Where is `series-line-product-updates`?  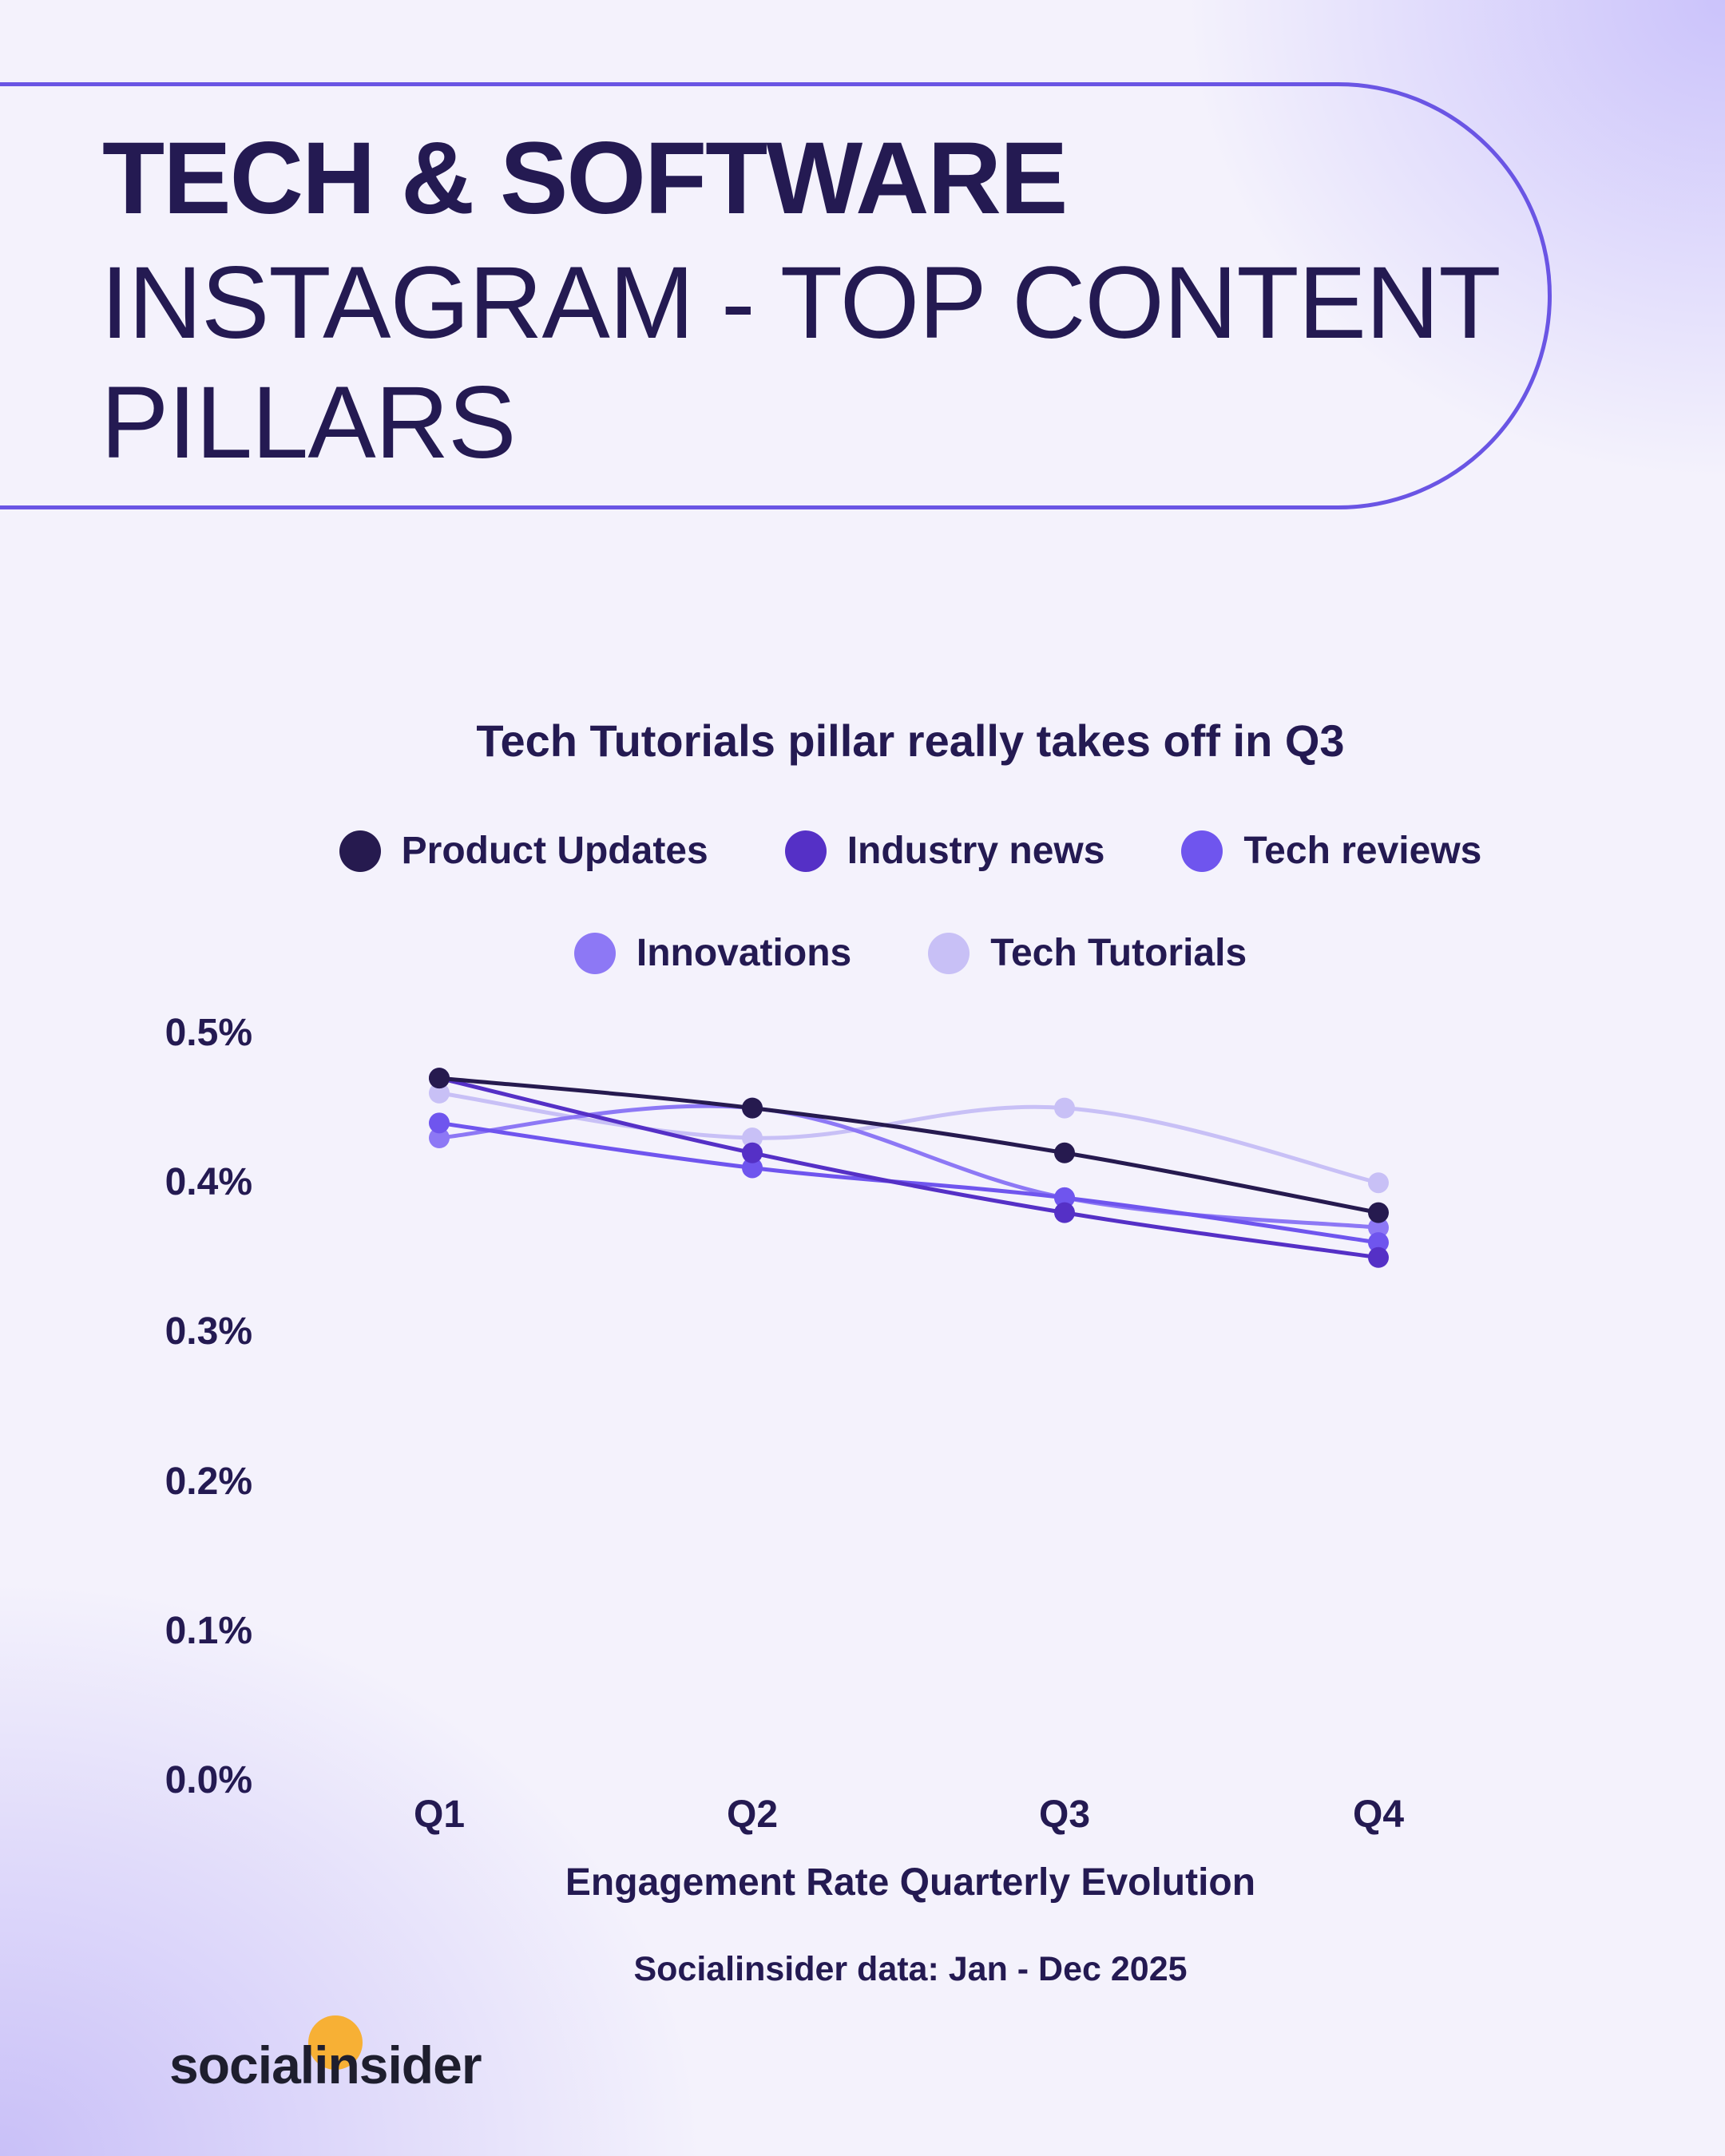
series-line-product-updates is located at coordinates (909, 1145).